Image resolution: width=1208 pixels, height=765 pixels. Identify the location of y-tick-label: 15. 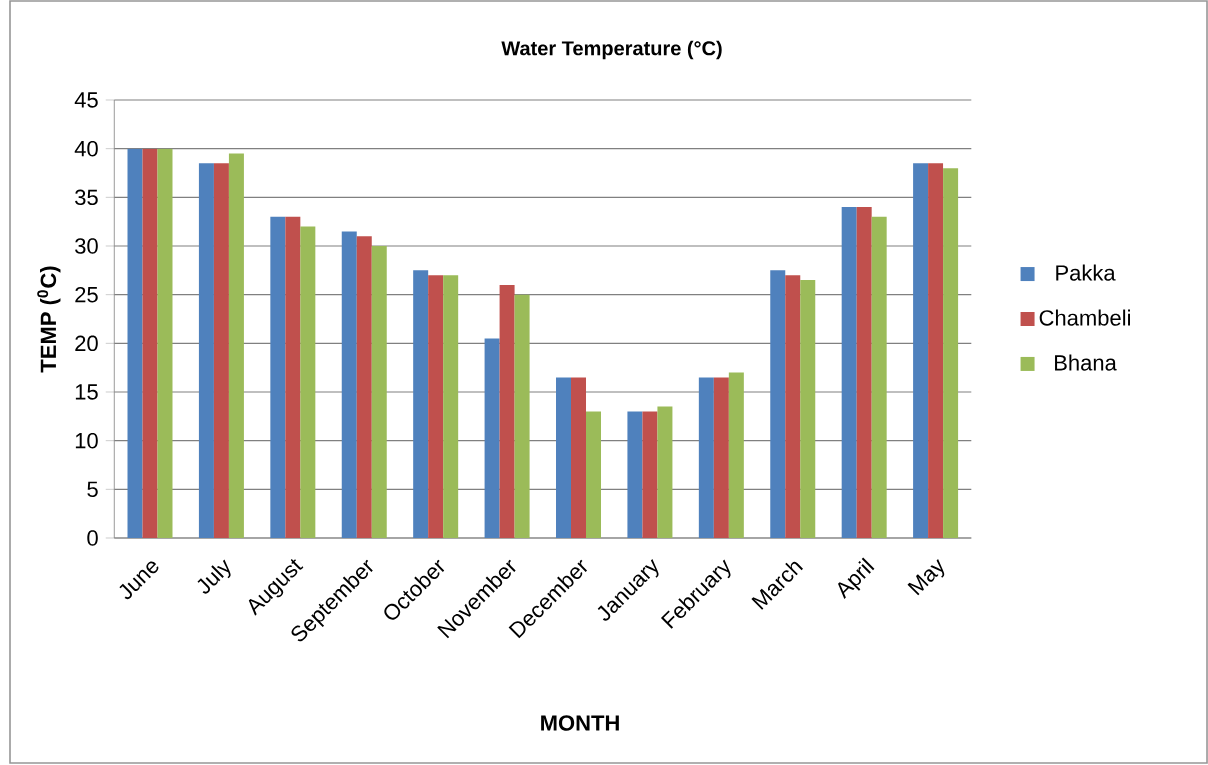
(86, 392).